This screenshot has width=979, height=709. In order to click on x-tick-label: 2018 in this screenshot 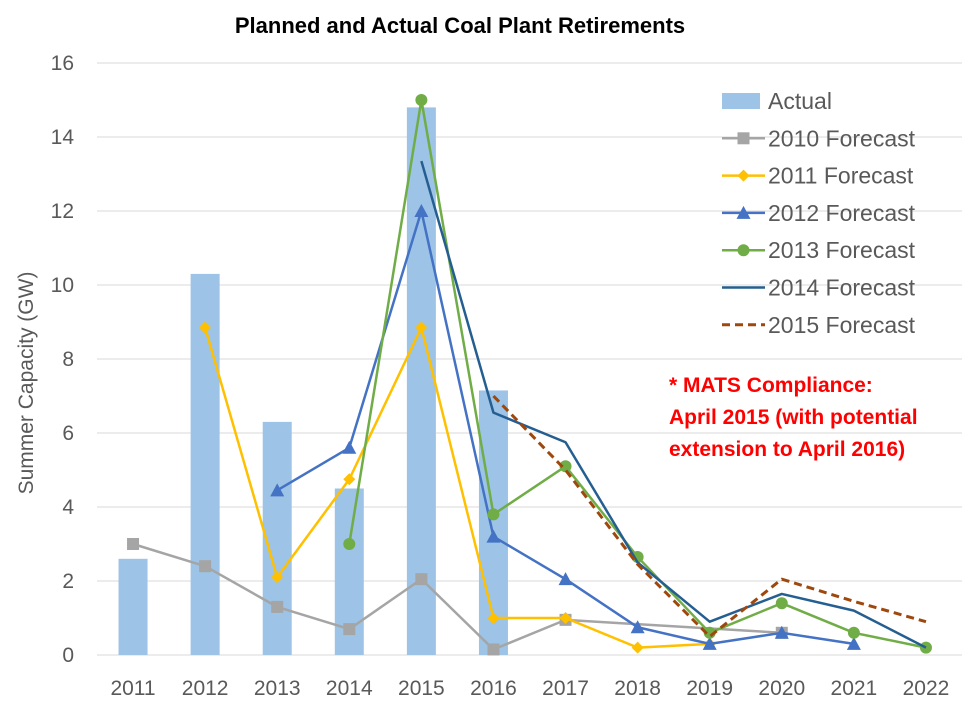, I will do `click(637, 688)`.